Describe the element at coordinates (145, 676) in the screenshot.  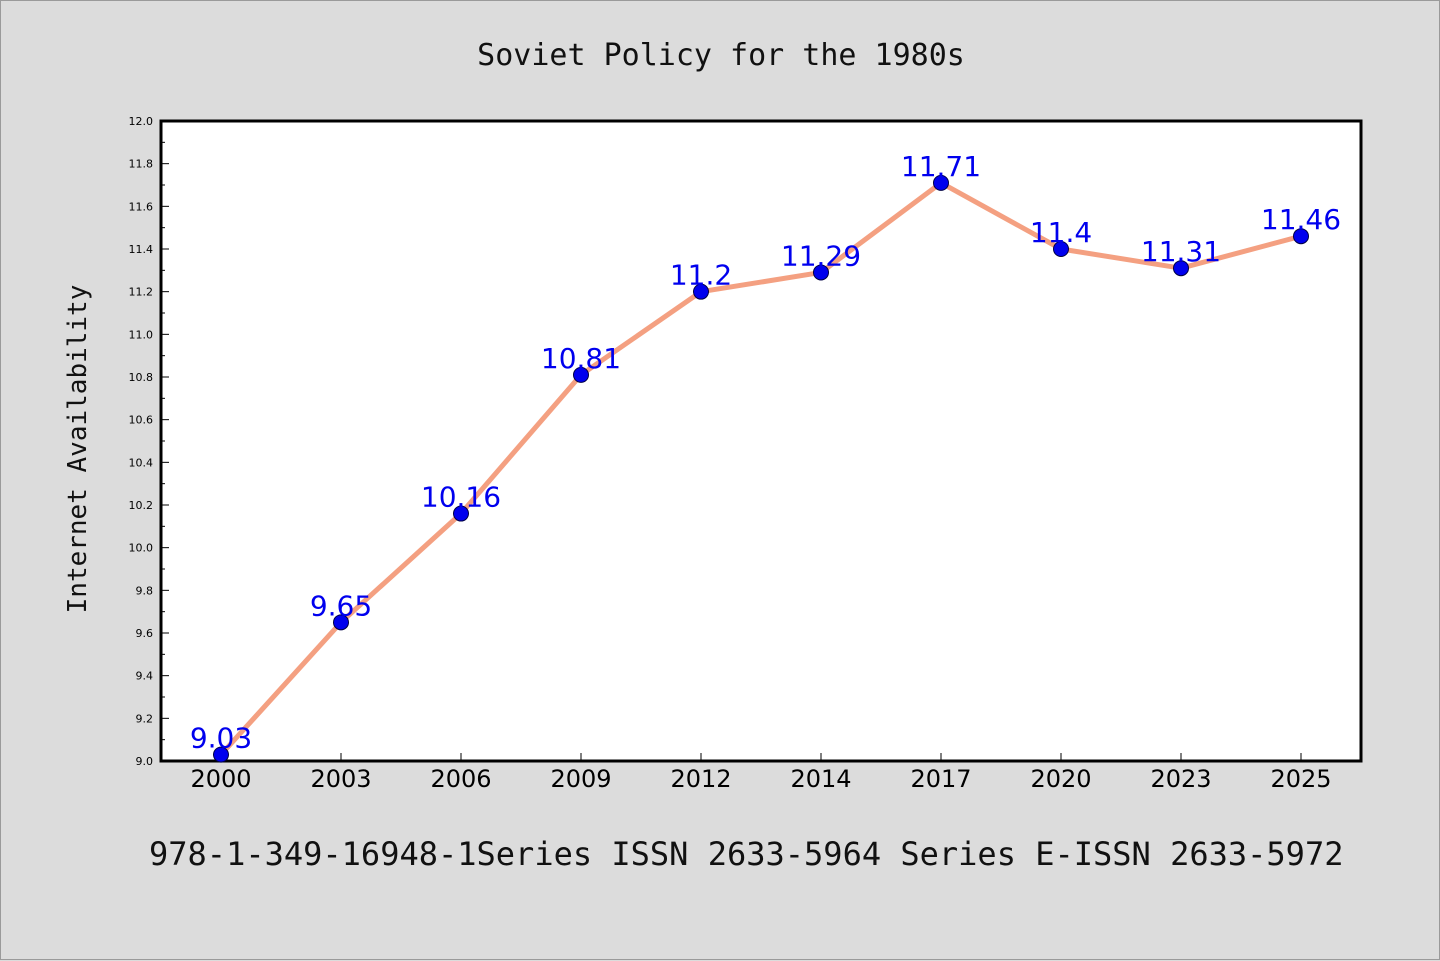
I see `y-tick-label: 9.4` at that location.